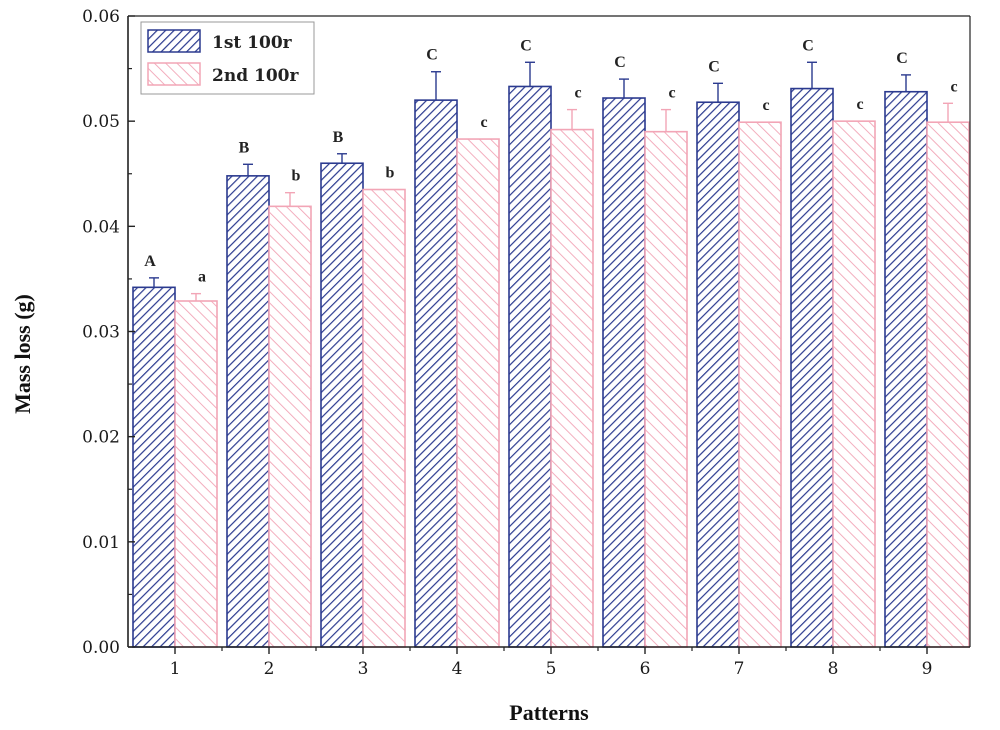 This screenshot has height=730, width=1000. What do you see at coordinates (175, 669) in the screenshot?
I see `x-tick-label-1: 1` at bounding box center [175, 669].